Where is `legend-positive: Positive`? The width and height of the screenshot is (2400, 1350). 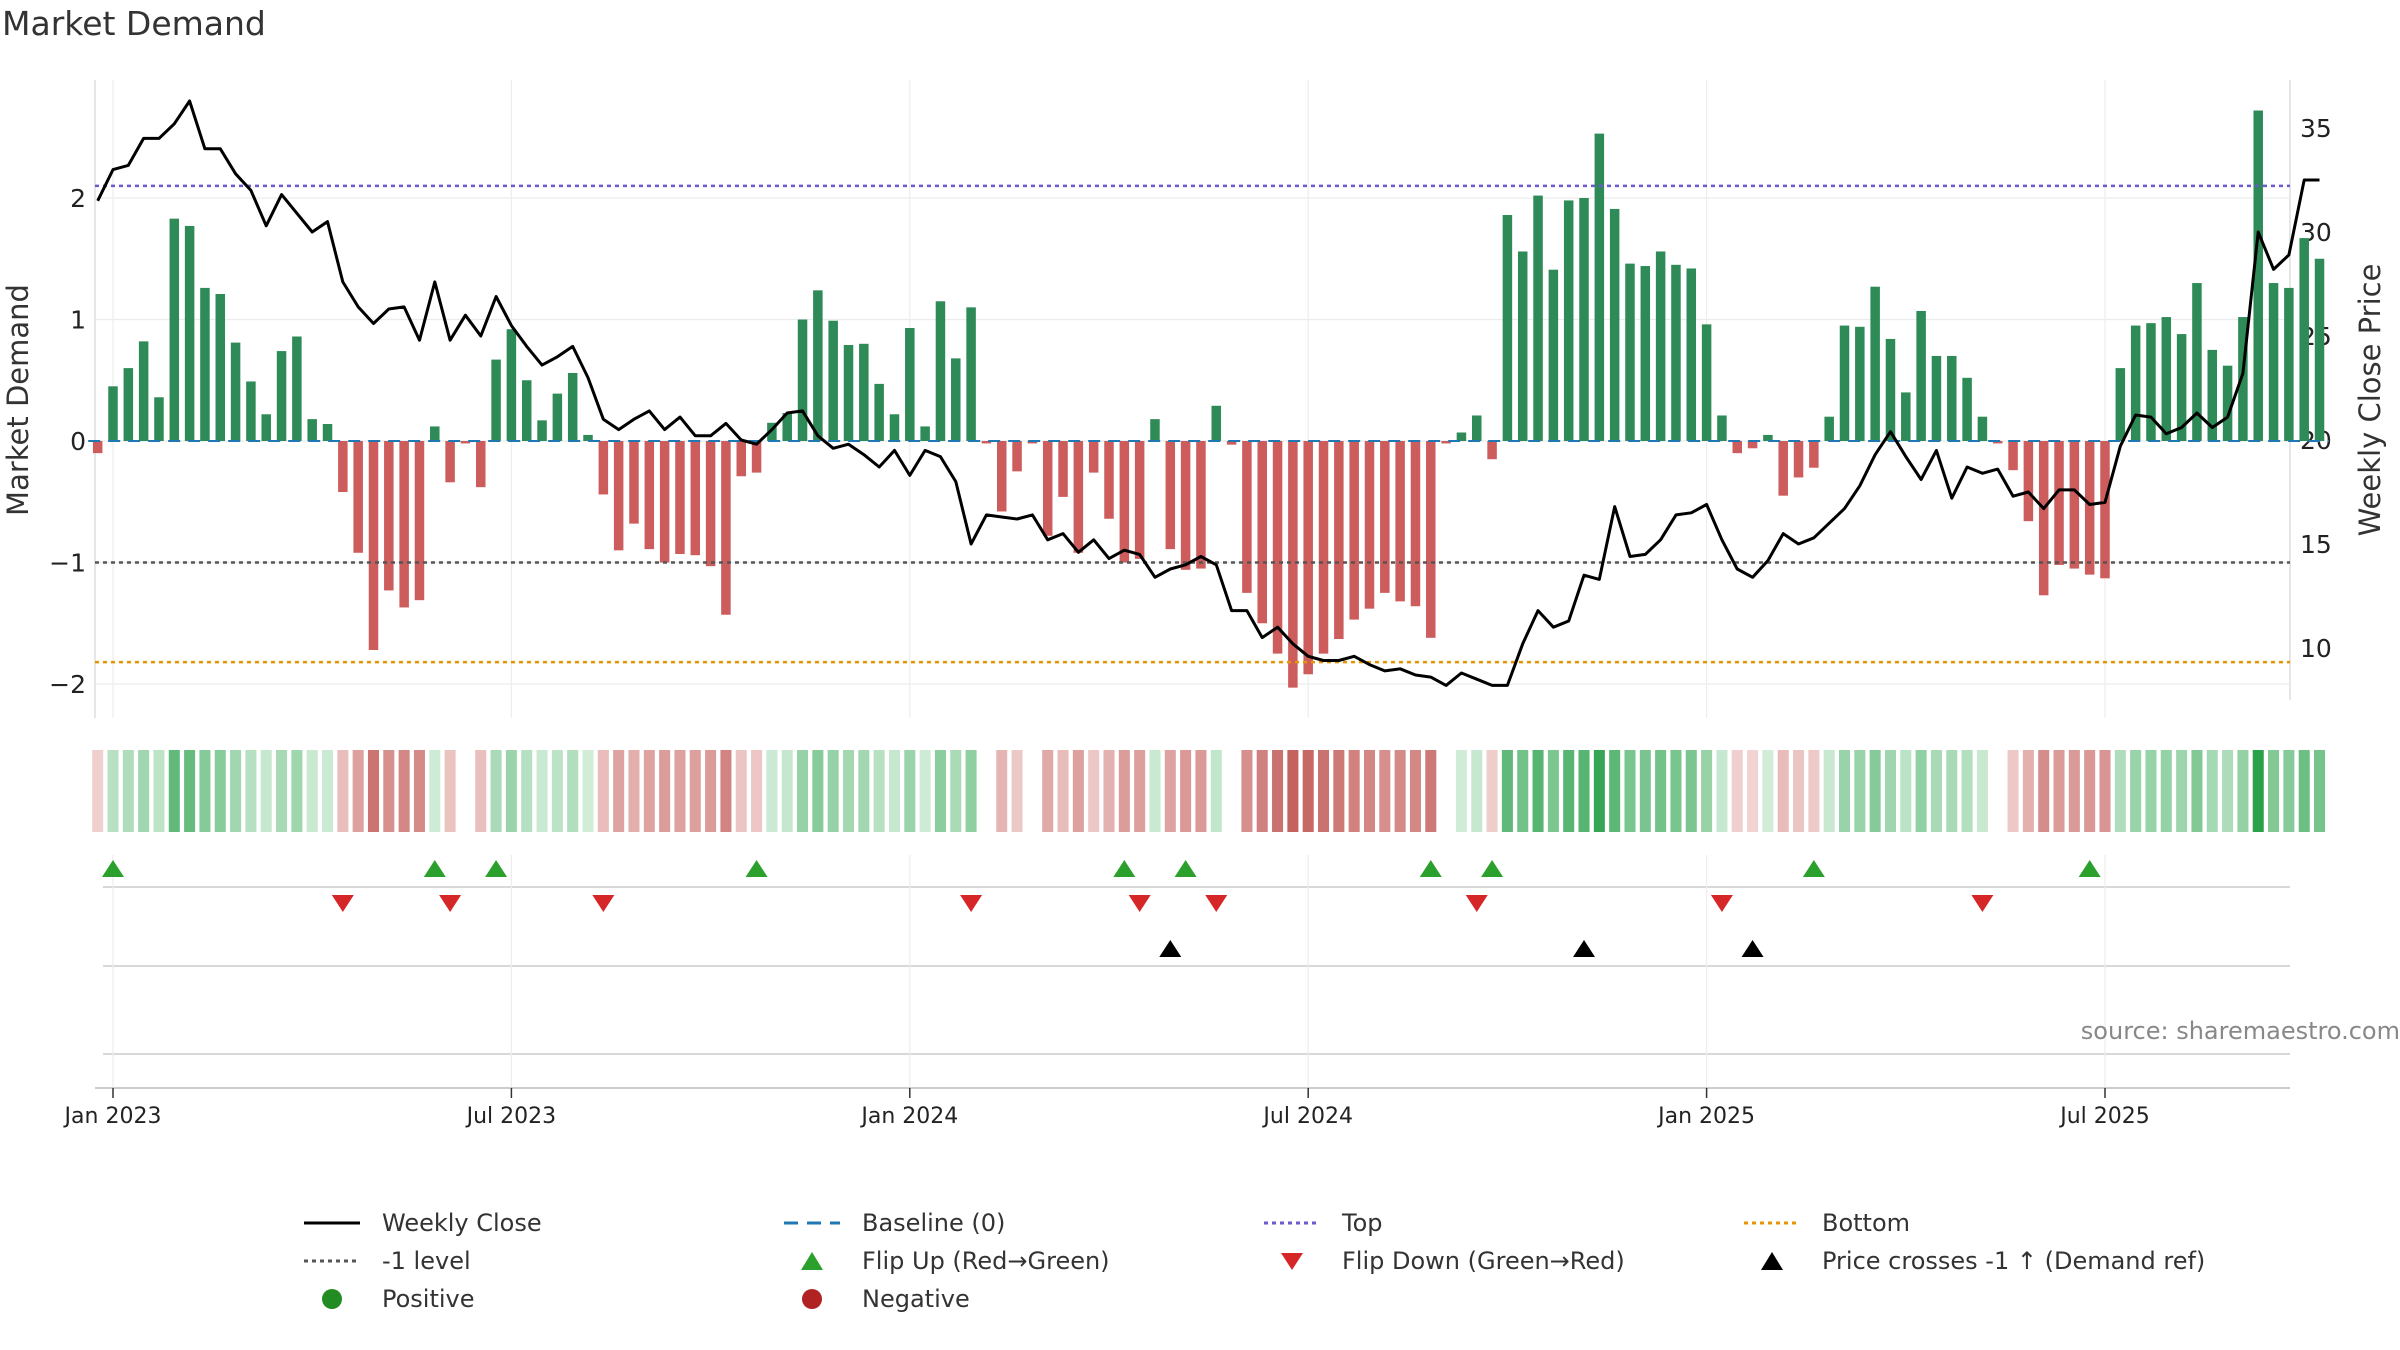
legend-positive: Positive is located at coordinates (387, 1299).